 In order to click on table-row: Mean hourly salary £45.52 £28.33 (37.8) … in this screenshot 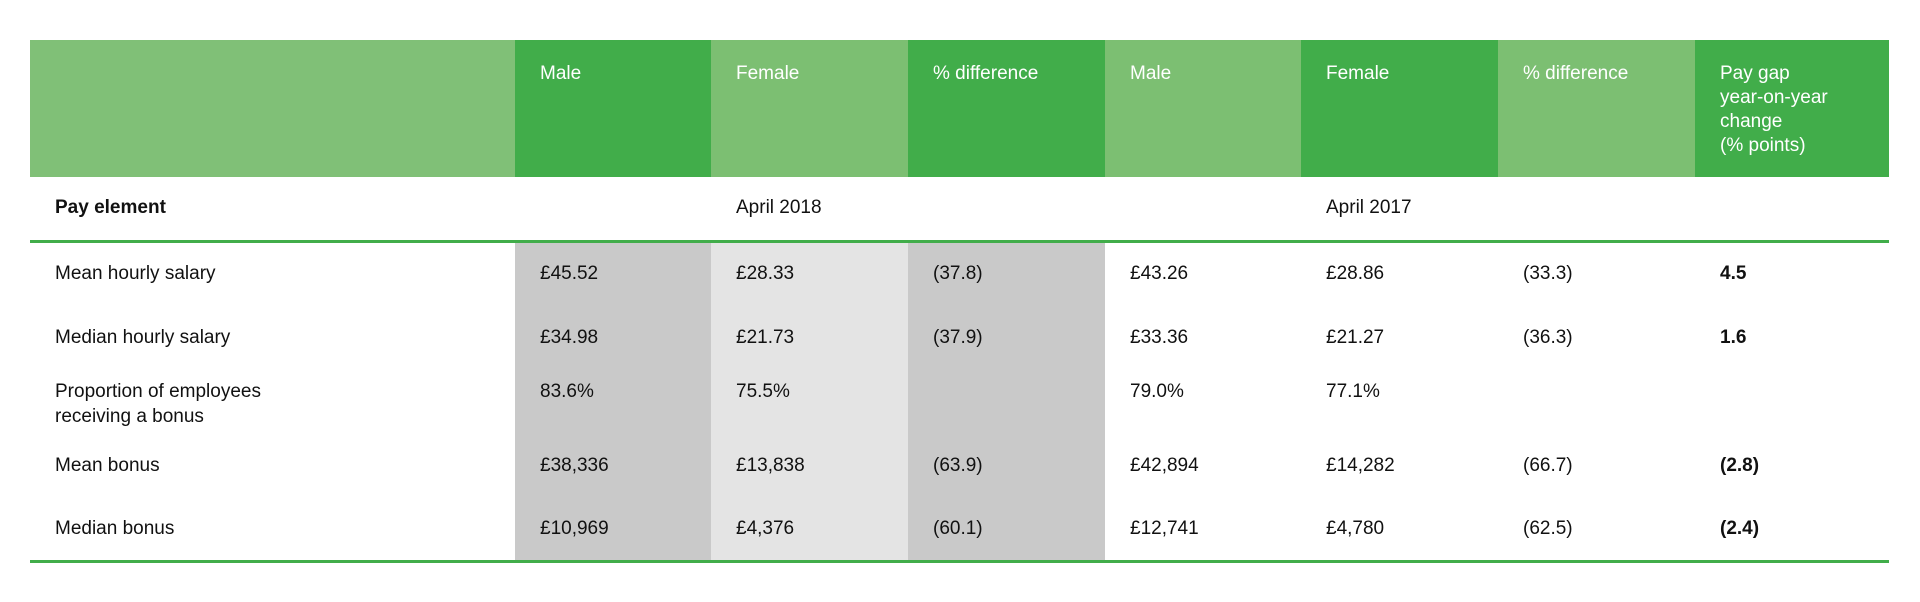, I will do `click(959, 273)`.